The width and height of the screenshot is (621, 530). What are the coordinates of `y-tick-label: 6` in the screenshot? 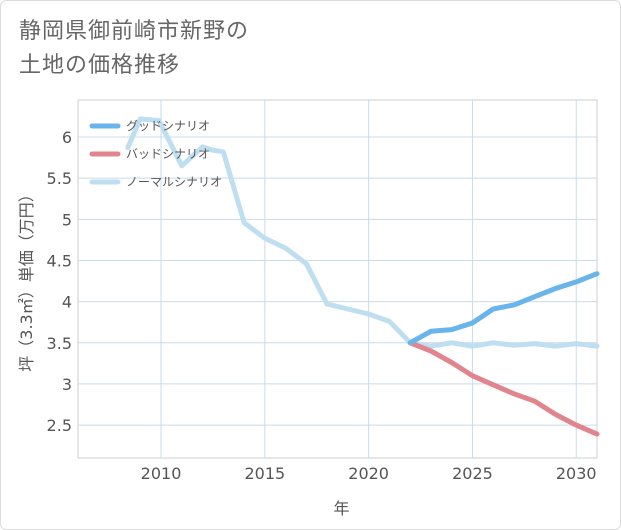 It's located at (67, 137).